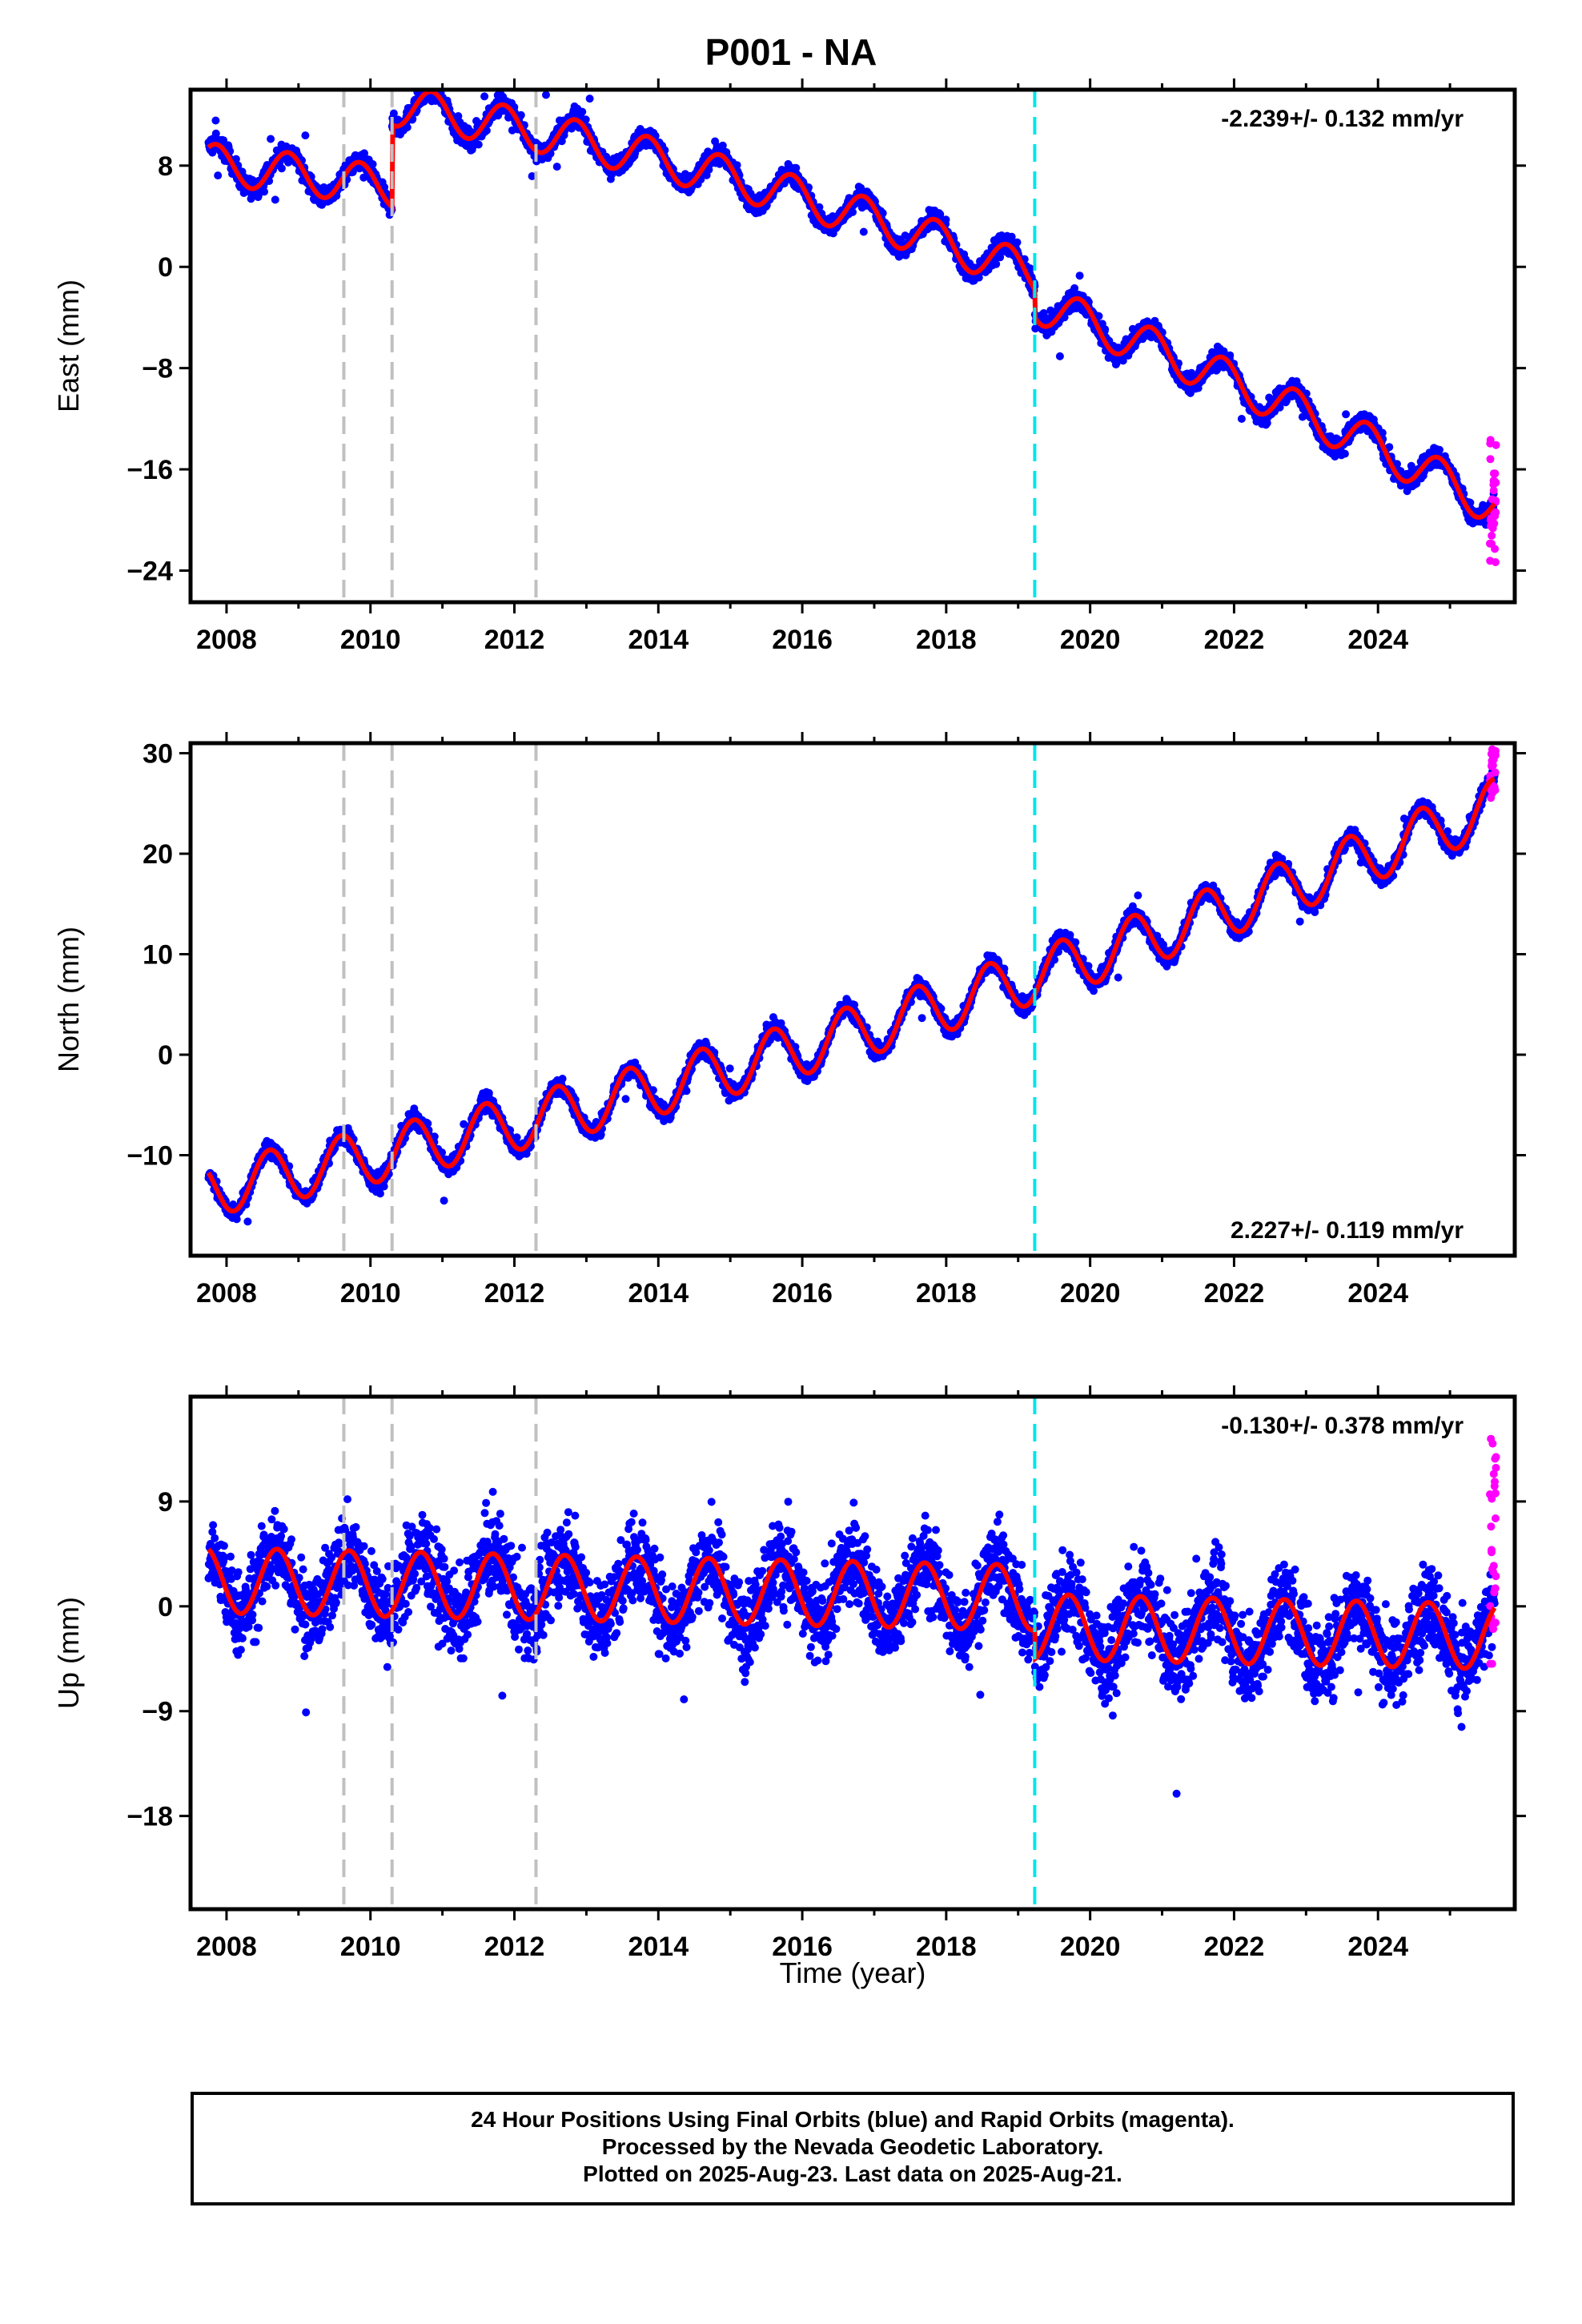 This screenshot has height=2324, width=1582. What do you see at coordinates (69, 345) in the screenshot?
I see `y-axis-title: East (mm)` at bounding box center [69, 345].